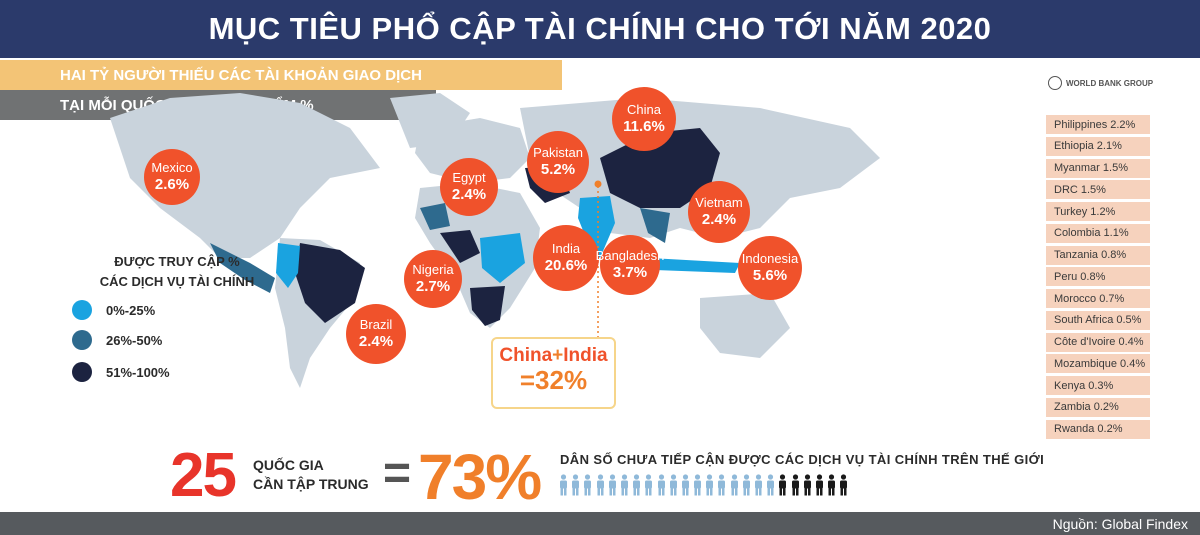 Image resolution: width=1200 pixels, height=535 pixels. What do you see at coordinates (177, 271) in the screenshot?
I see `legend-title: ĐƯỢC TRUY CẬP % CÁC DỊCH VỤ TÀI CHÍNH` at bounding box center [177, 271].